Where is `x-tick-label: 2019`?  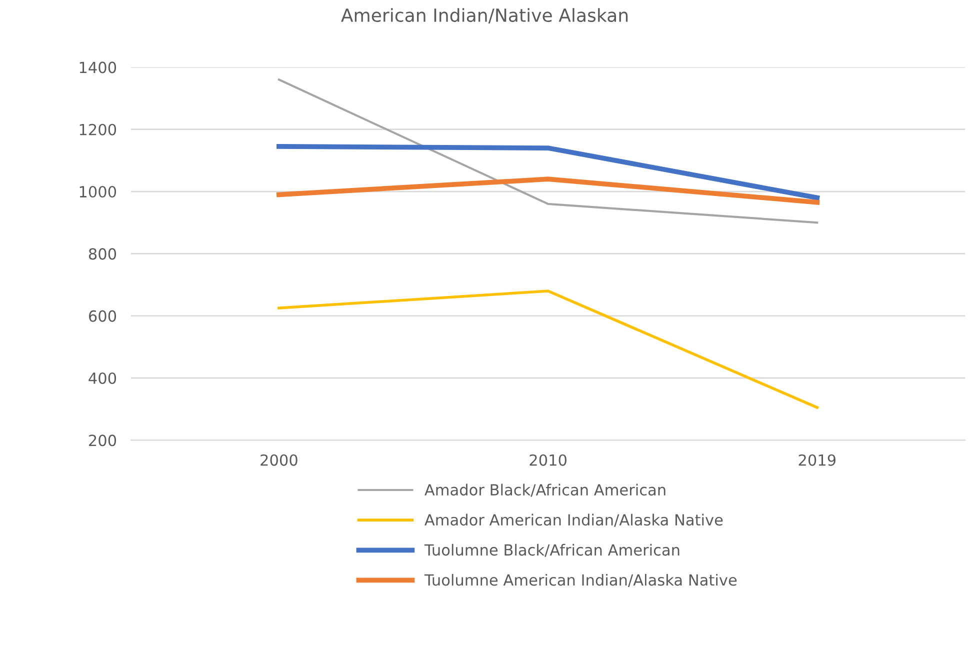 x-tick-label: 2019 is located at coordinates (817, 460).